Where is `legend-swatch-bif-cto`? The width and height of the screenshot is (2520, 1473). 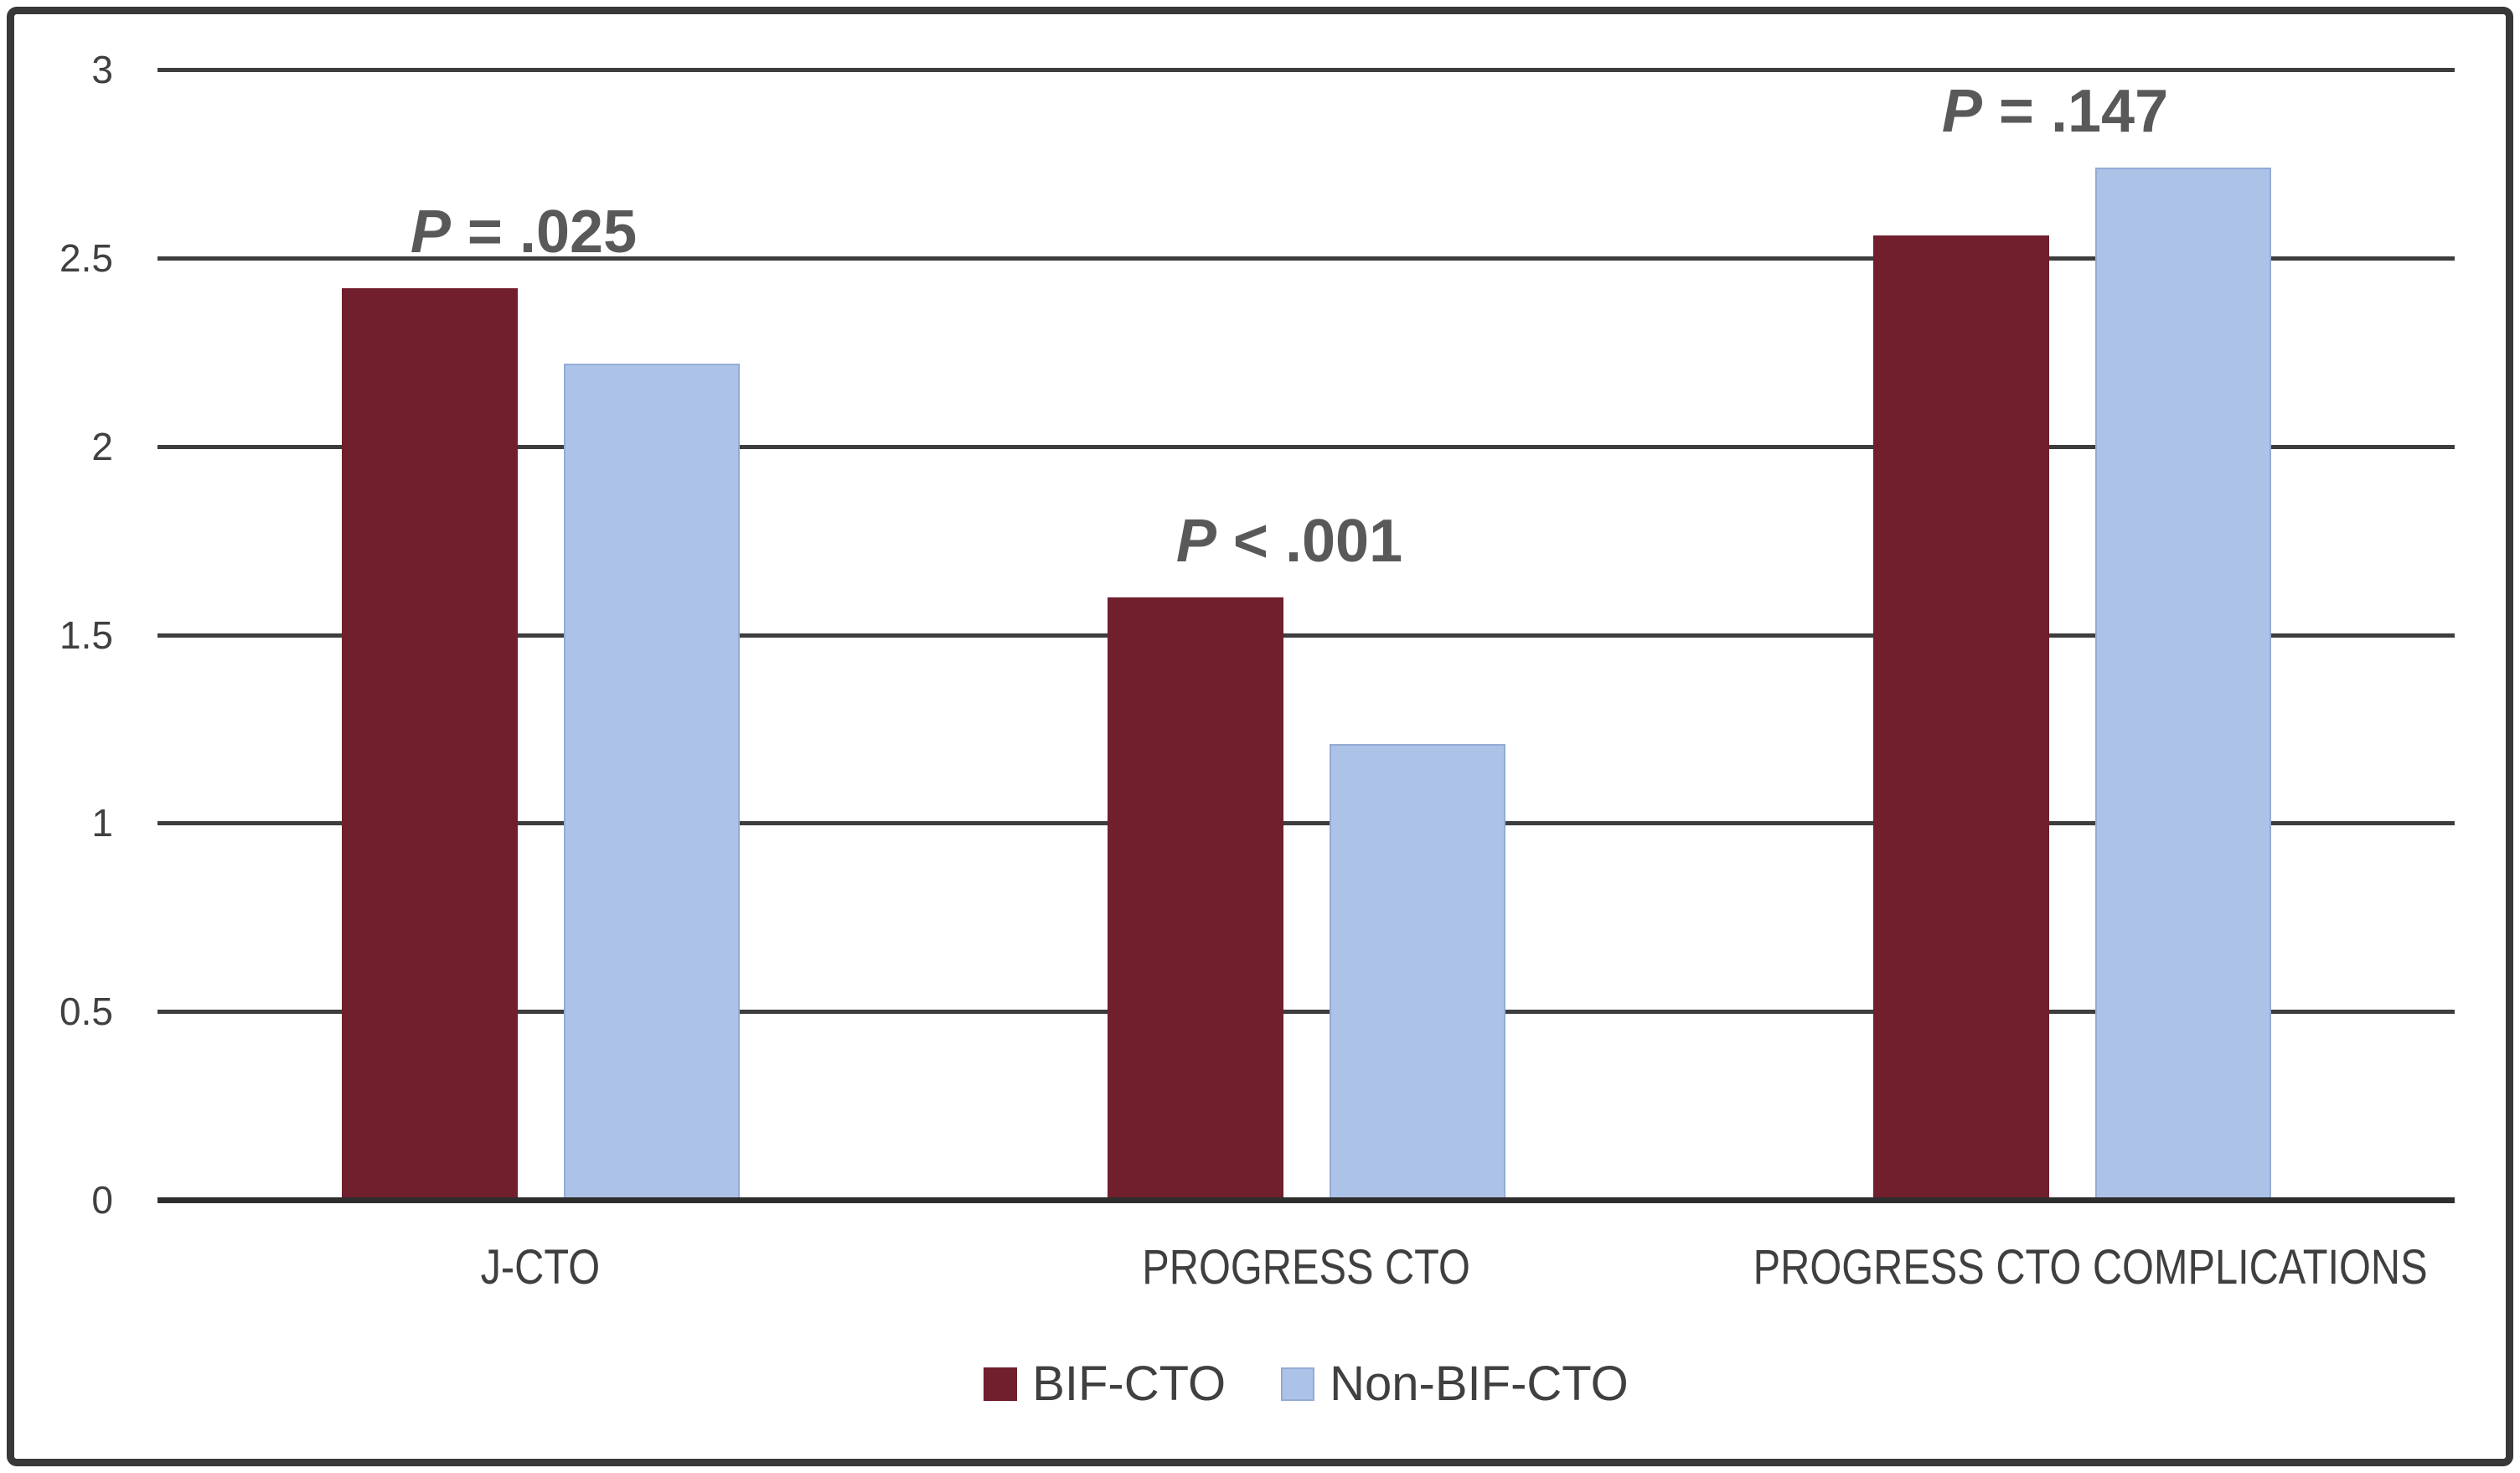 legend-swatch-bif-cto is located at coordinates (1001, 1384).